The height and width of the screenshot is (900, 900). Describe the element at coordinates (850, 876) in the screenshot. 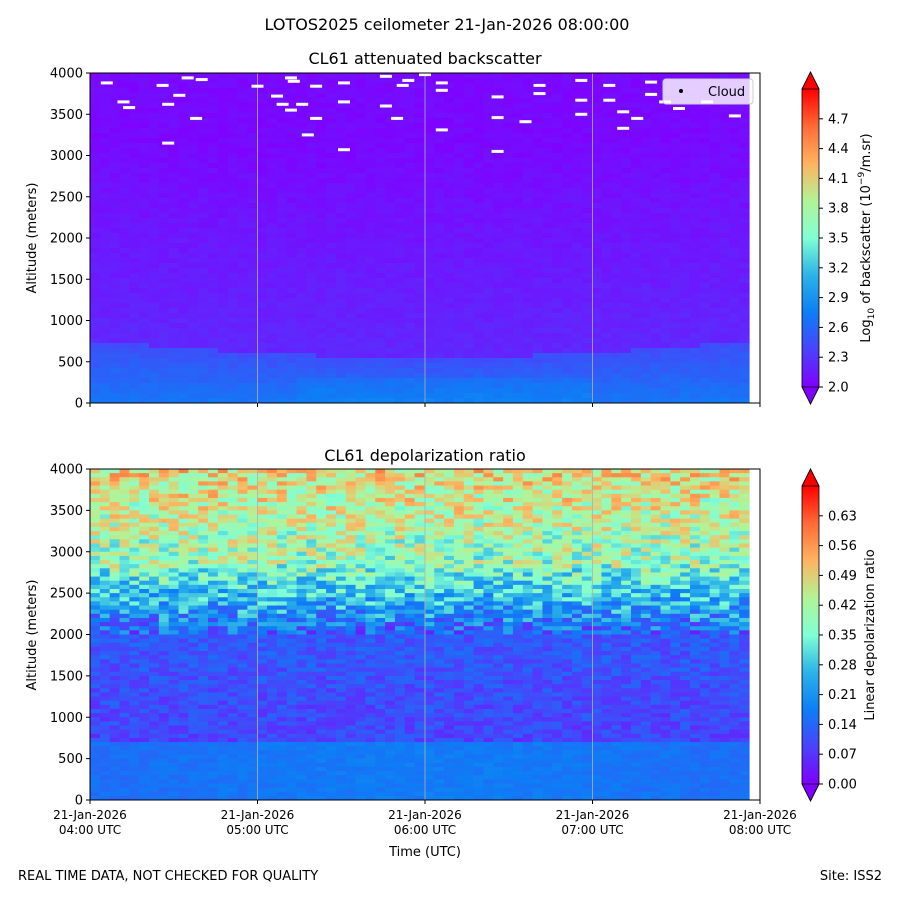

I see `site-label: Site: ISS2` at that location.